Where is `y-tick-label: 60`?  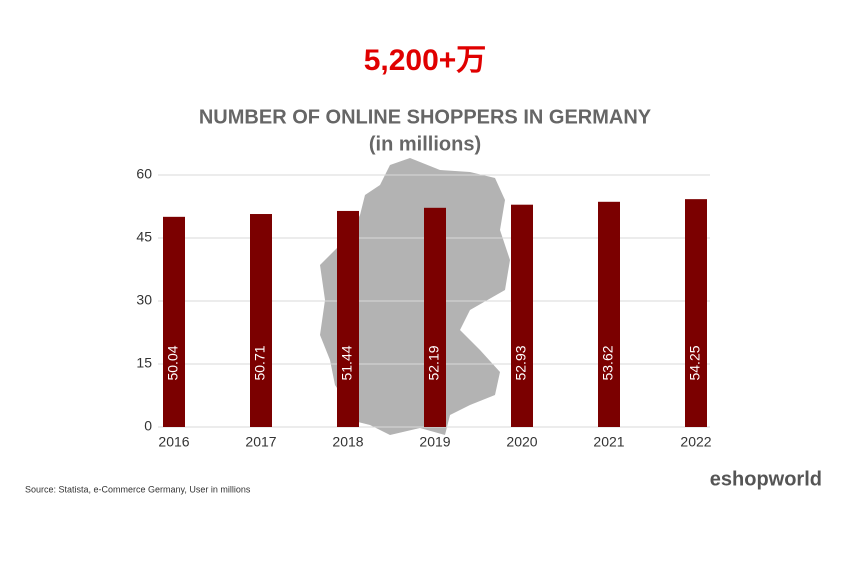
y-tick-label: 60 is located at coordinates (144, 174).